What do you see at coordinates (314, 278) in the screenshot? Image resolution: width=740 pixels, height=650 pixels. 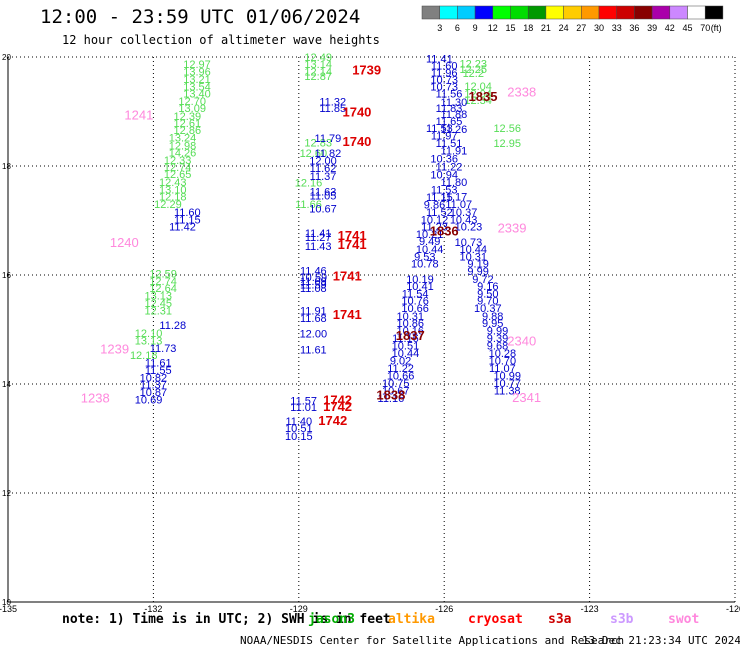 I see `data-label-altika: 10.59` at bounding box center [314, 278].